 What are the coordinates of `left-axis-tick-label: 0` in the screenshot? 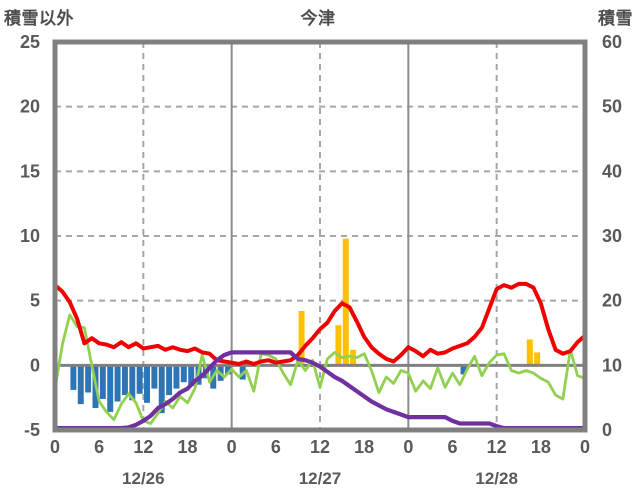 It's located at (35, 365).